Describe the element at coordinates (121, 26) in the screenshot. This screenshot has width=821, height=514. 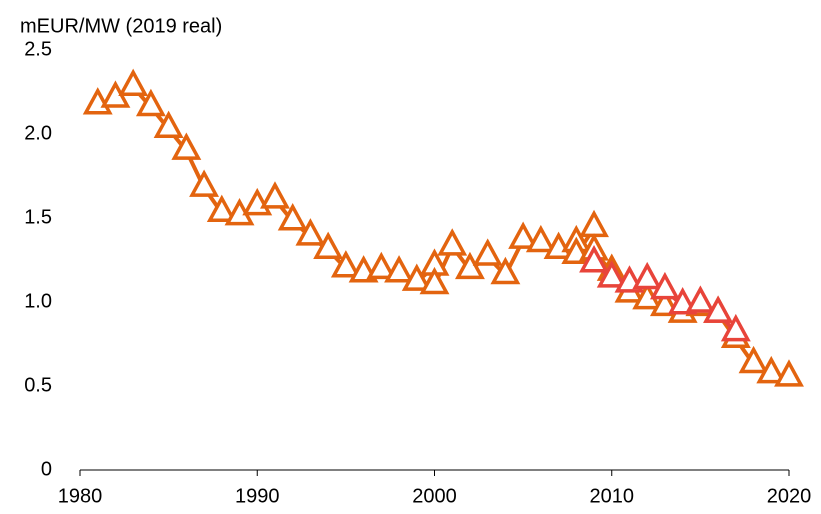
I see `y-axis-label: mEUR/MW (2019 real)` at that location.